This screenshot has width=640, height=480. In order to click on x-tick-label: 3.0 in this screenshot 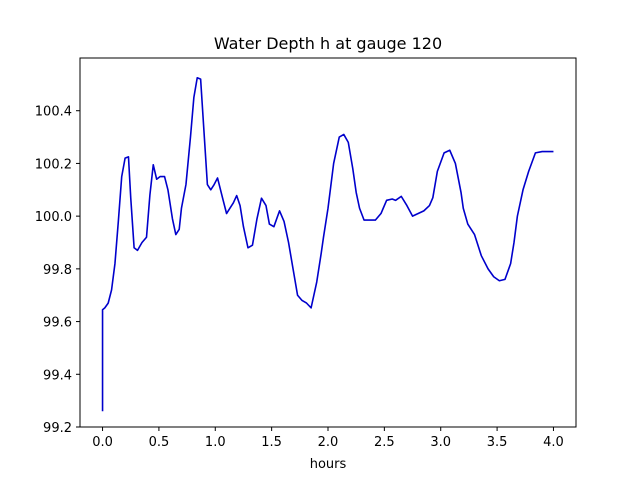, I will do `click(440, 442)`.